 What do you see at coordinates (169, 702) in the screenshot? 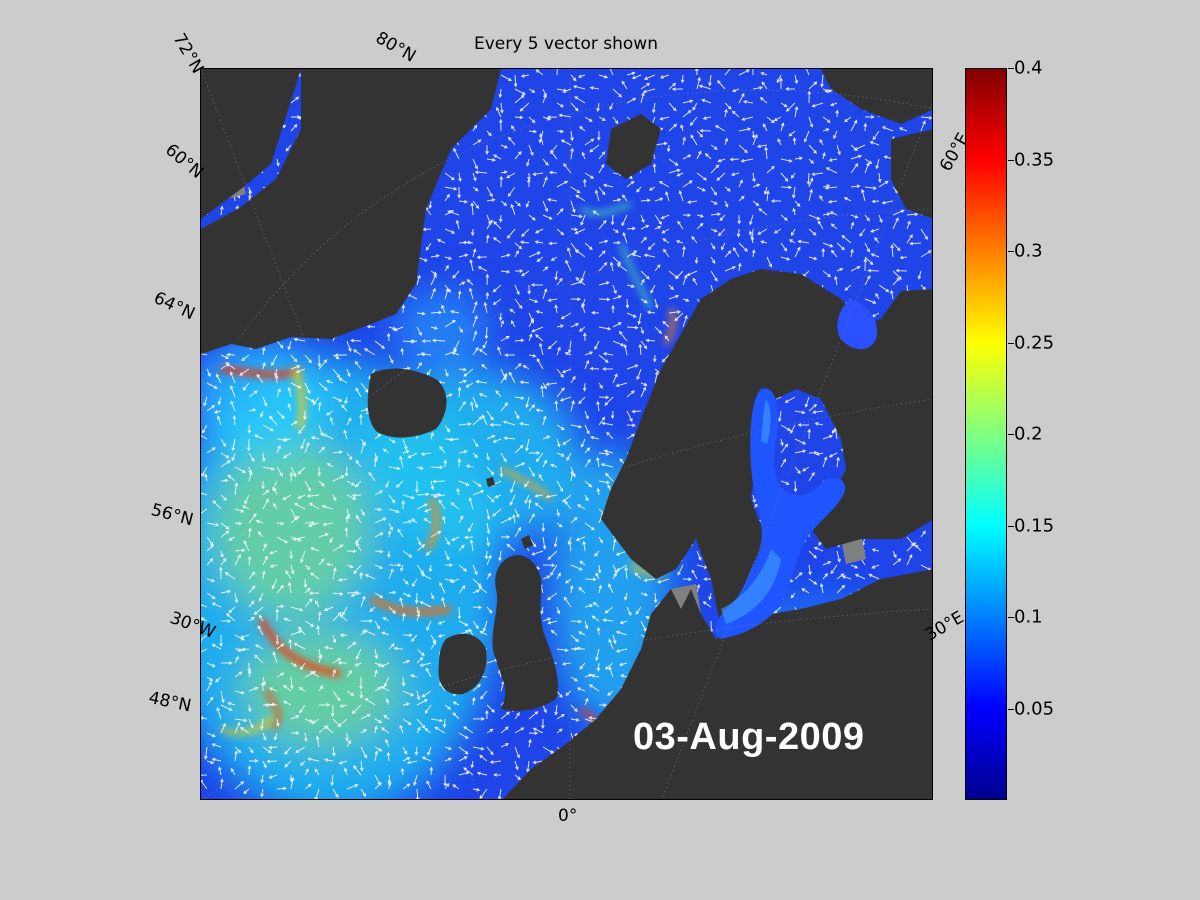
I see `label-lat48: 48°N` at bounding box center [169, 702].